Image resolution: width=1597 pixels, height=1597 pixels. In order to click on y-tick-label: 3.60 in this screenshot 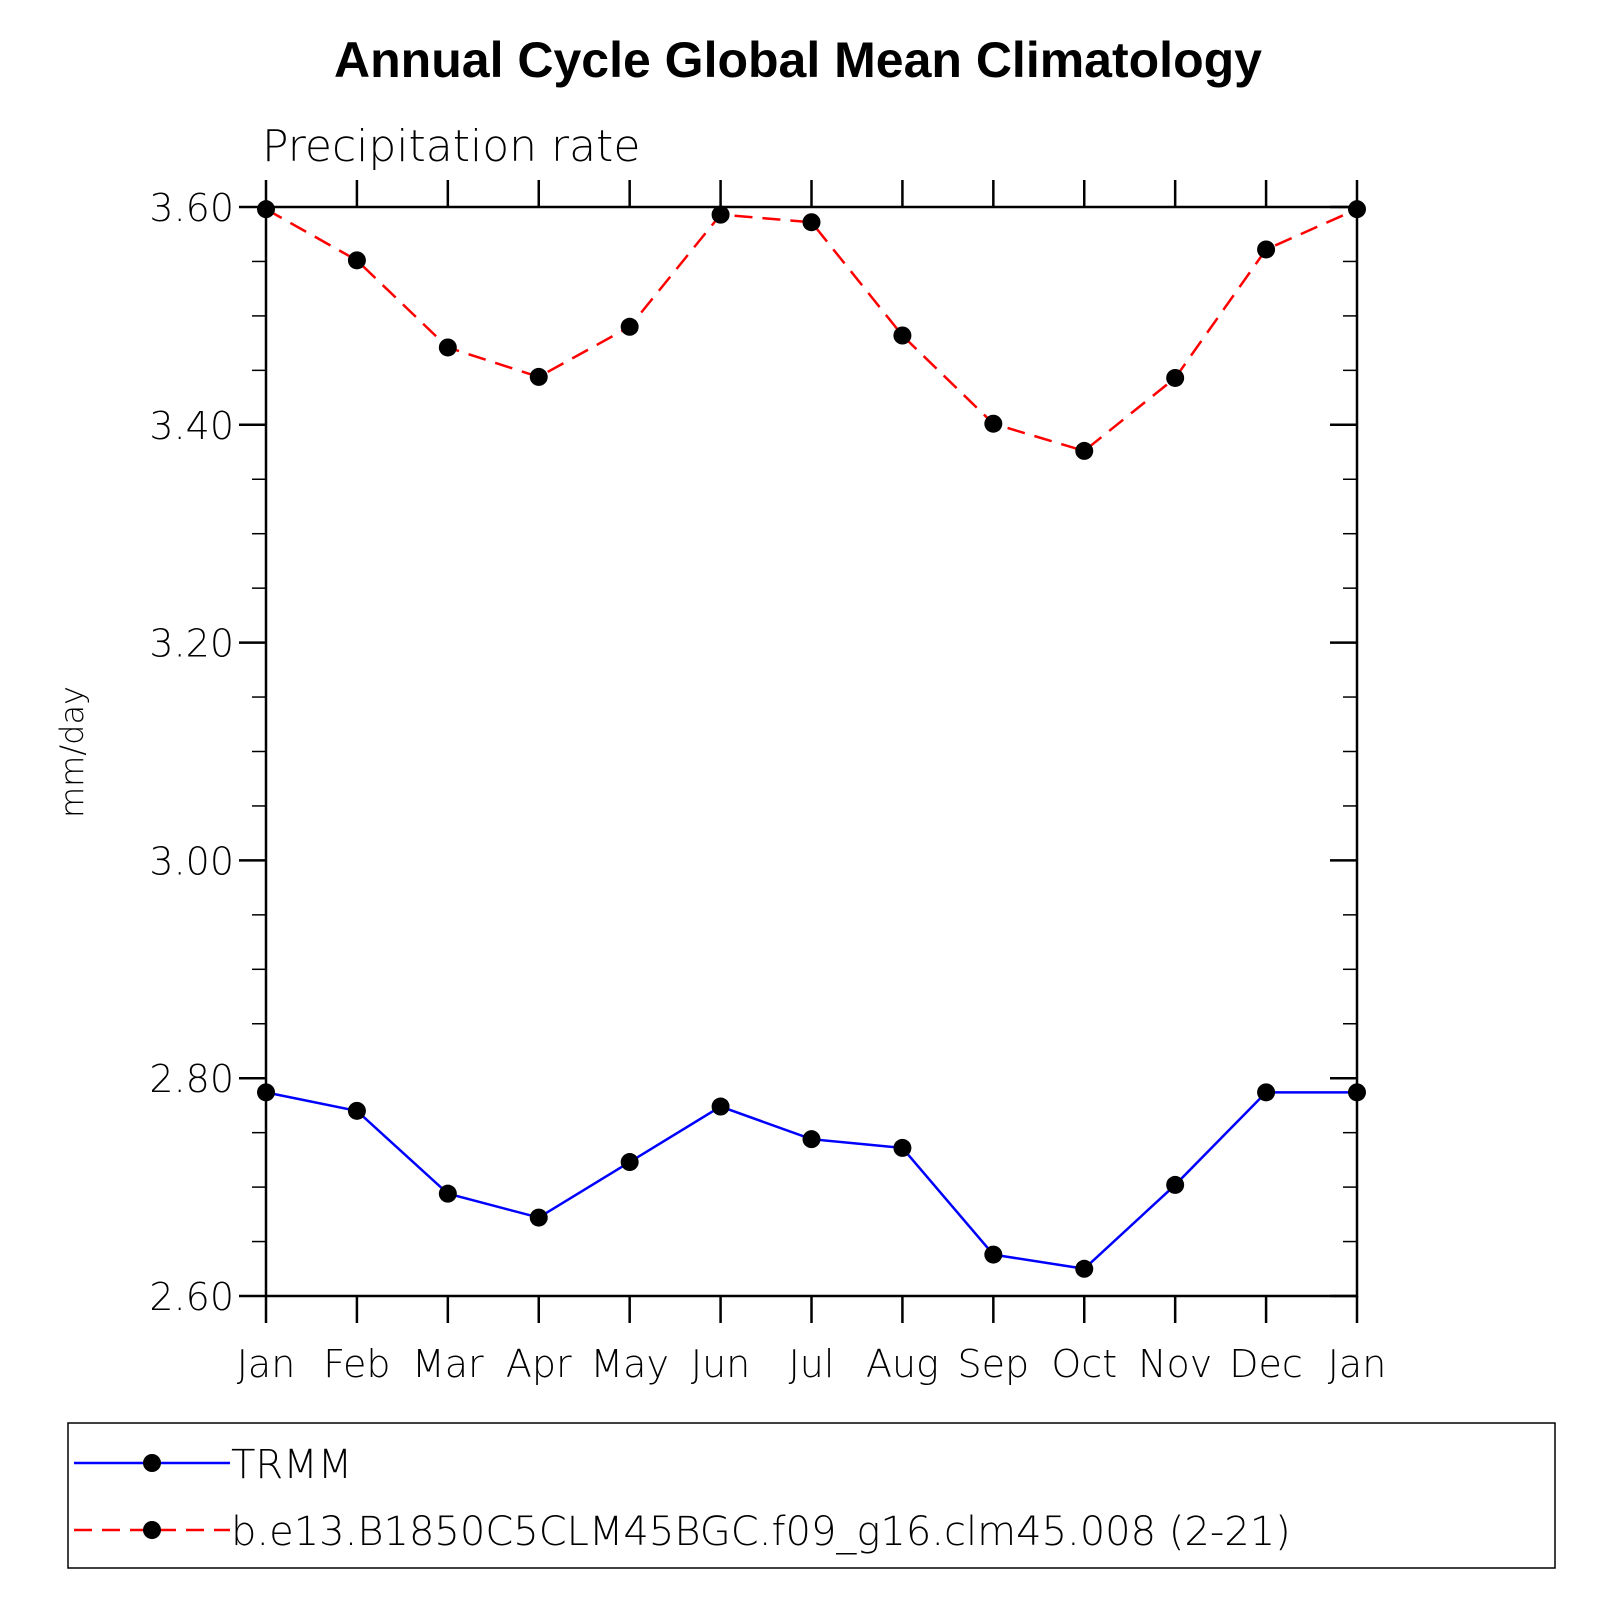, I will do `click(191, 208)`.